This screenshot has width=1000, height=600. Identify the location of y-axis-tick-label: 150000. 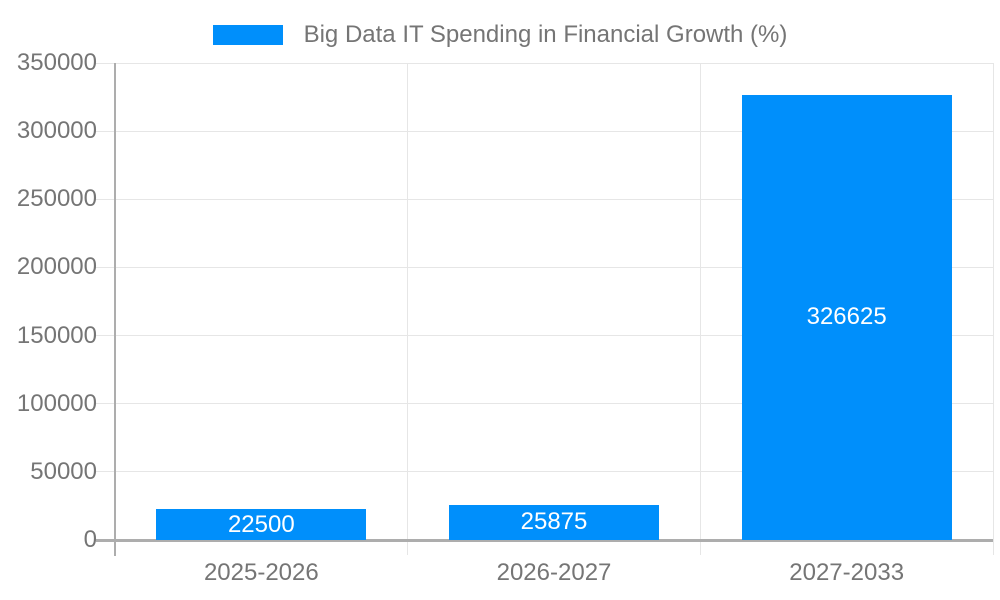
(56, 335).